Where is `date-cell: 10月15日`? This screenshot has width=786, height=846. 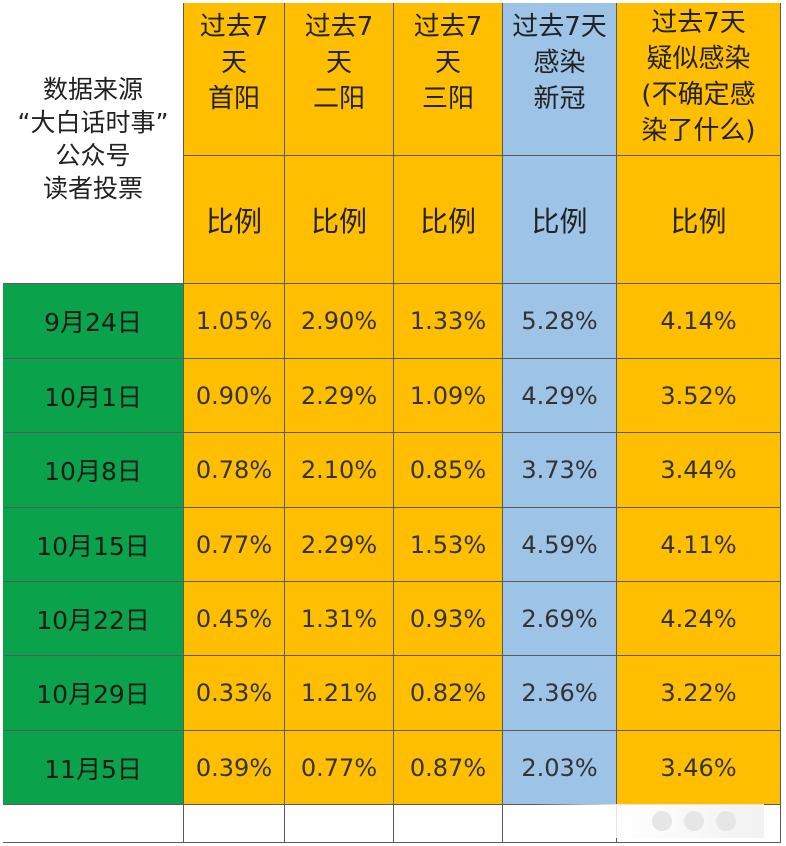 date-cell: 10月15日 is located at coordinates (93, 545).